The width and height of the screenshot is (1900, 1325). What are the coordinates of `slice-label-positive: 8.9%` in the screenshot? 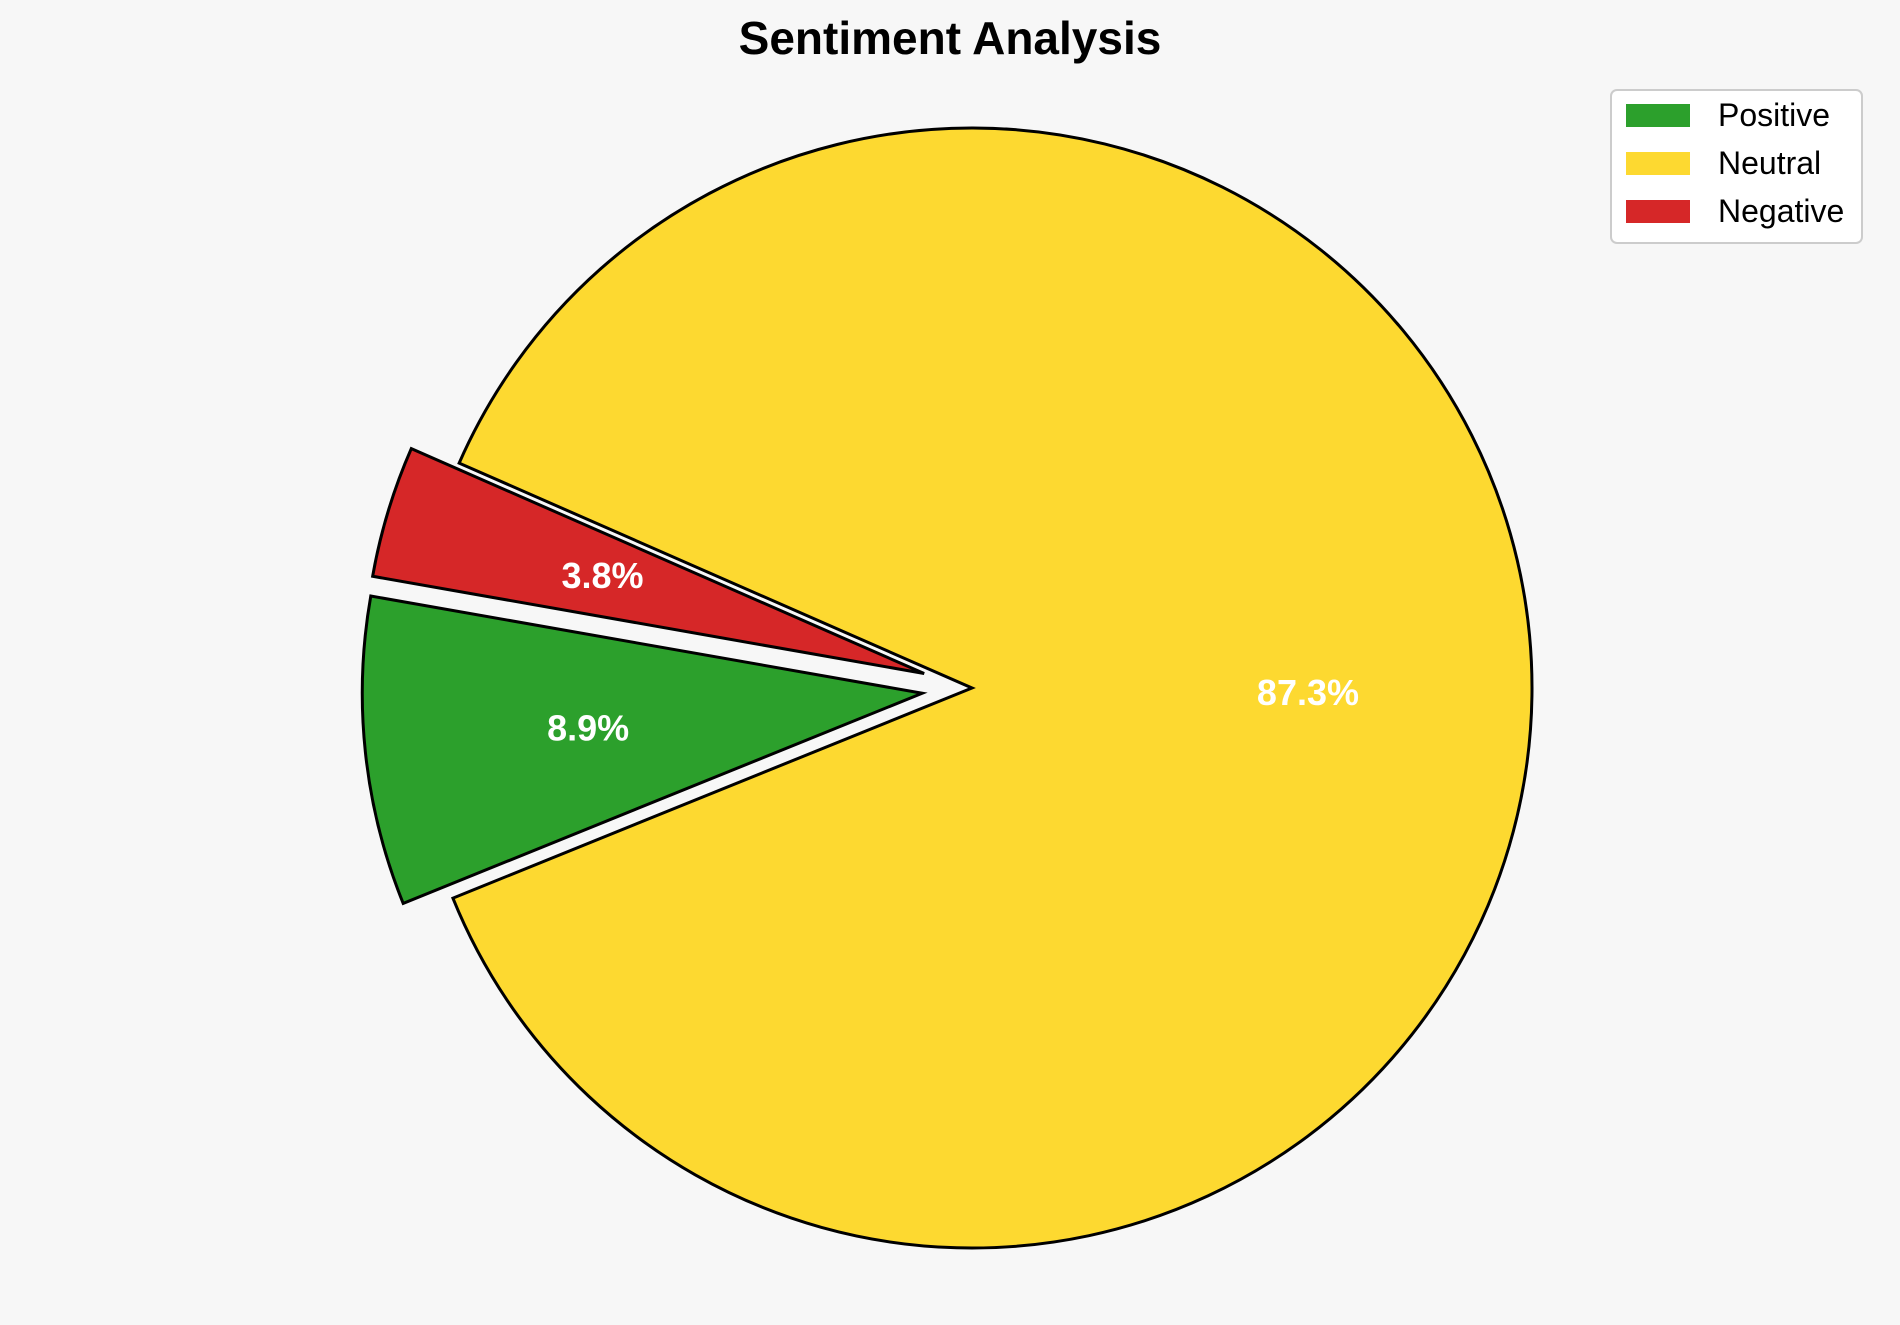 It's located at (588, 727).